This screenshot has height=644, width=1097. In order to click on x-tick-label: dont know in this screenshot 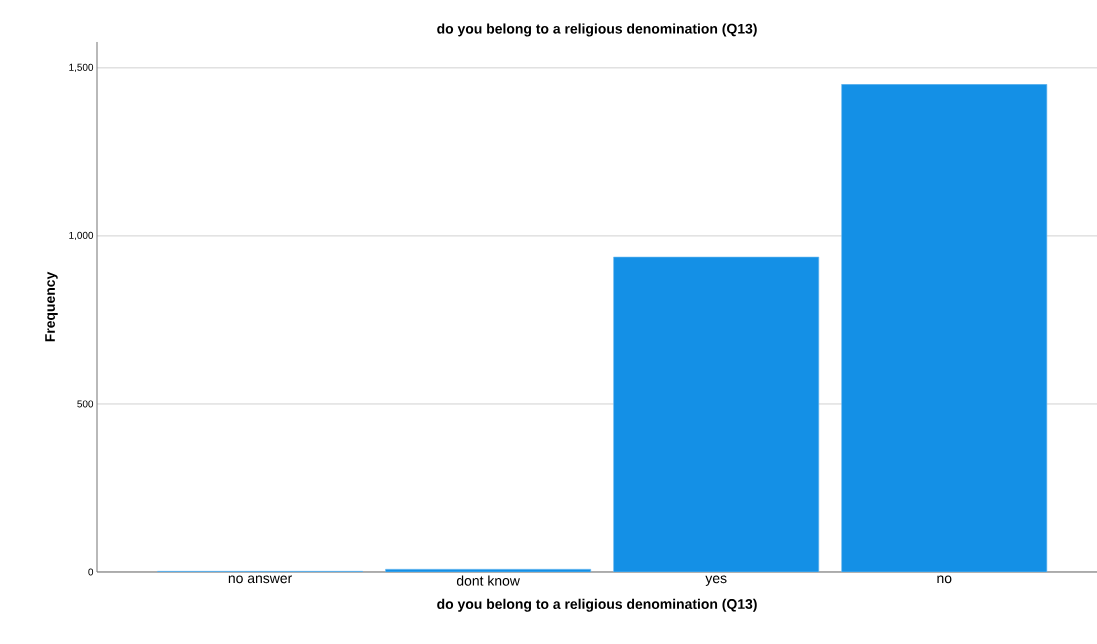, I will do `click(488, 580)`.